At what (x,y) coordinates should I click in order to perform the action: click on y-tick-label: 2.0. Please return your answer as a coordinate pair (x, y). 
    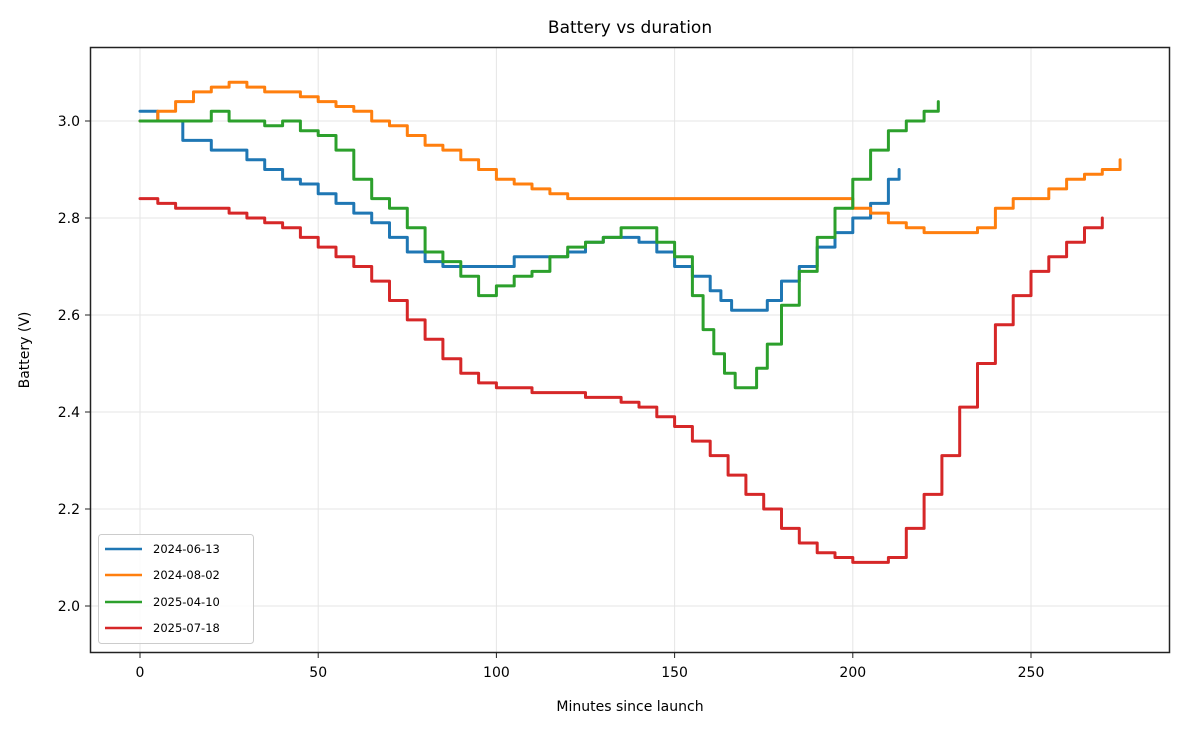
    Looking at the image, I should click on (69, 607).